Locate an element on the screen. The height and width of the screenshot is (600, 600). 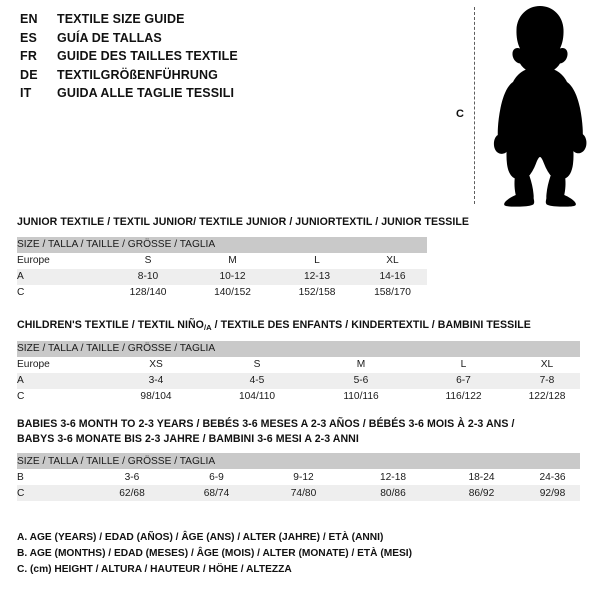
table-cell: 7-8 is located at coordinates (547, 380).